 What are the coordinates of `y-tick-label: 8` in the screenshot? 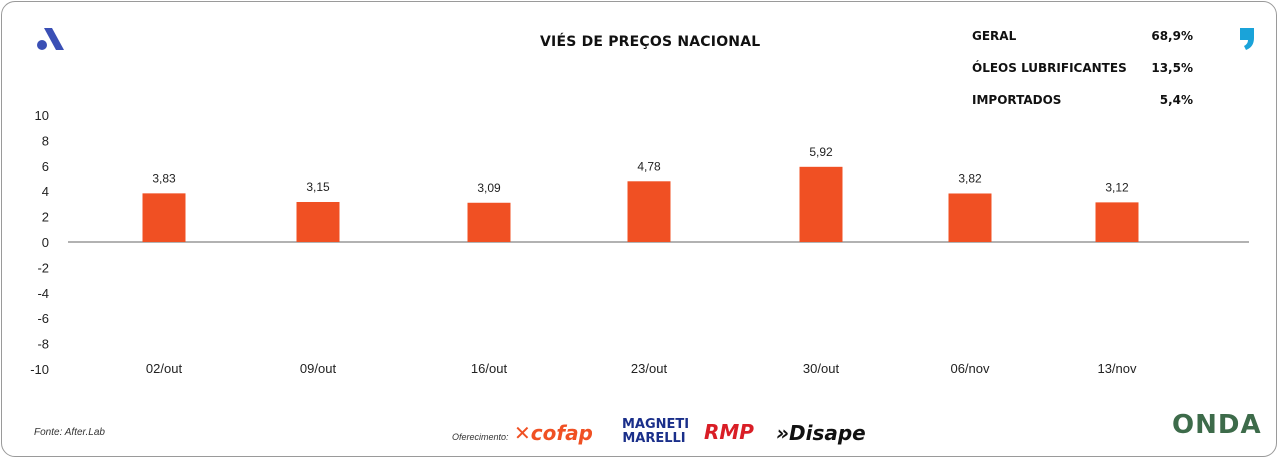 It's located at (45, 140).